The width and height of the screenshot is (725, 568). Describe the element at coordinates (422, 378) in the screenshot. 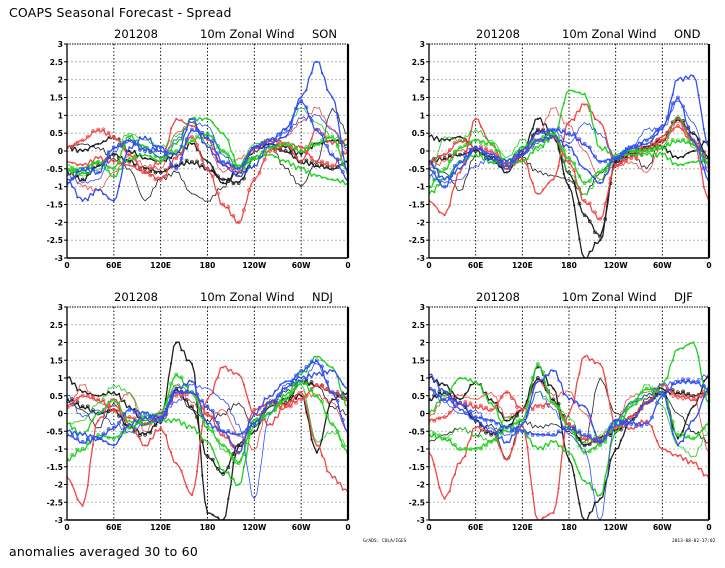

I see `y-tick-label: 1` at that location.